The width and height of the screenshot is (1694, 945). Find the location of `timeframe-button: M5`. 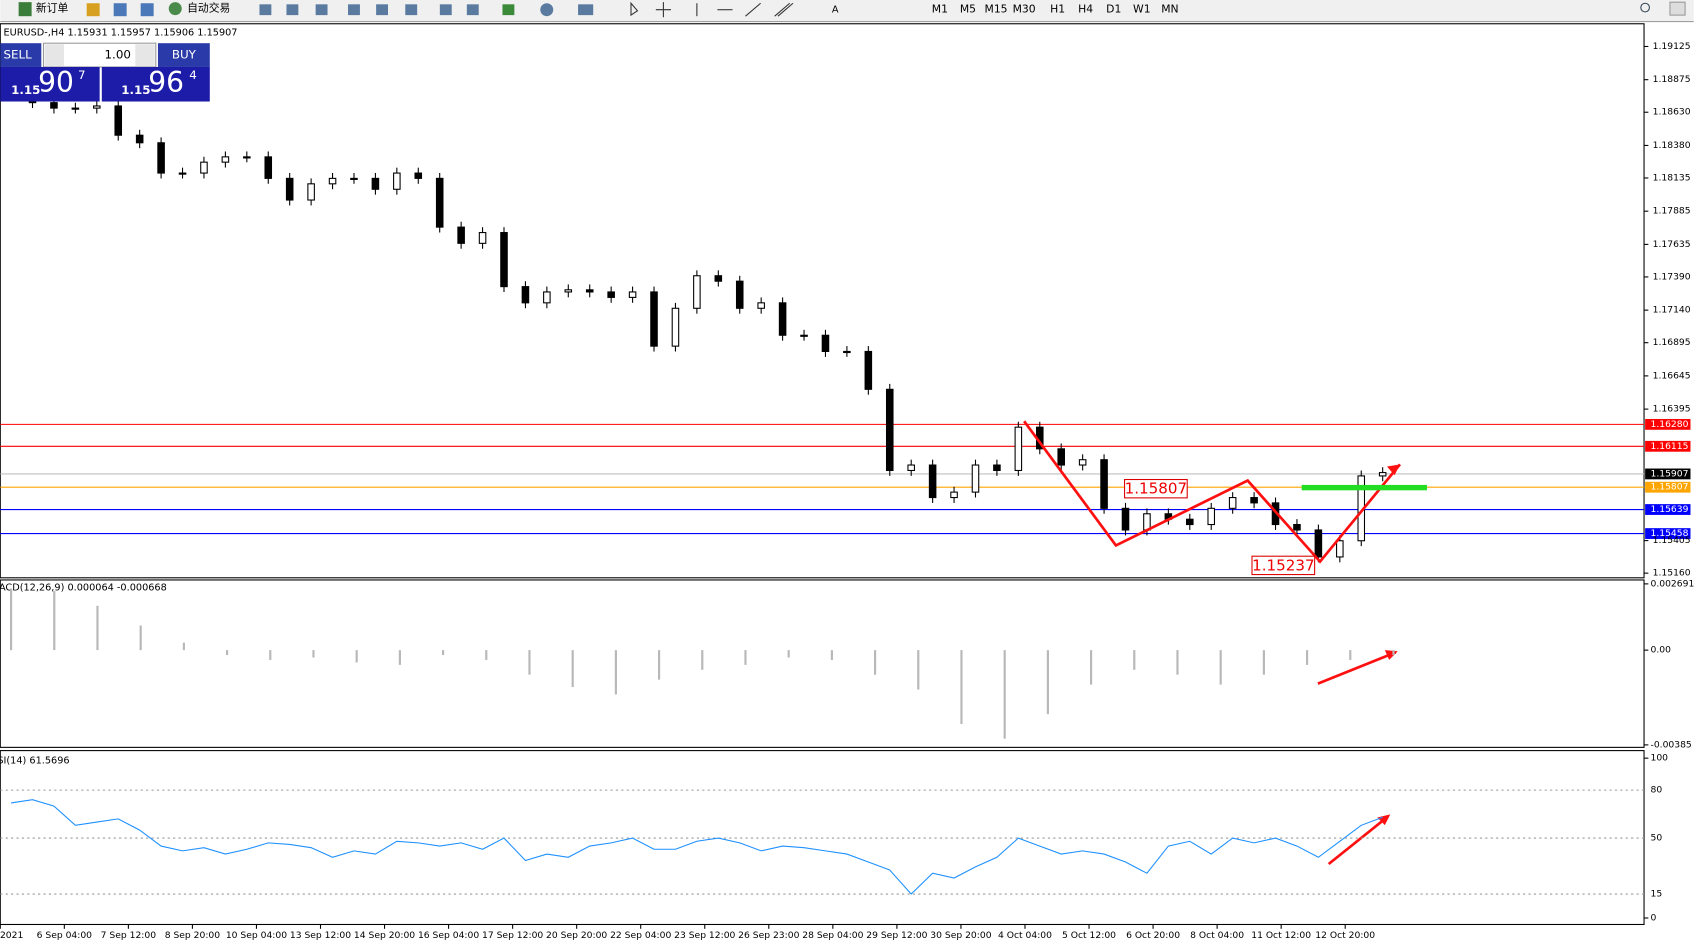

timeframe-button: M5 is located at coordinates (968, 9).